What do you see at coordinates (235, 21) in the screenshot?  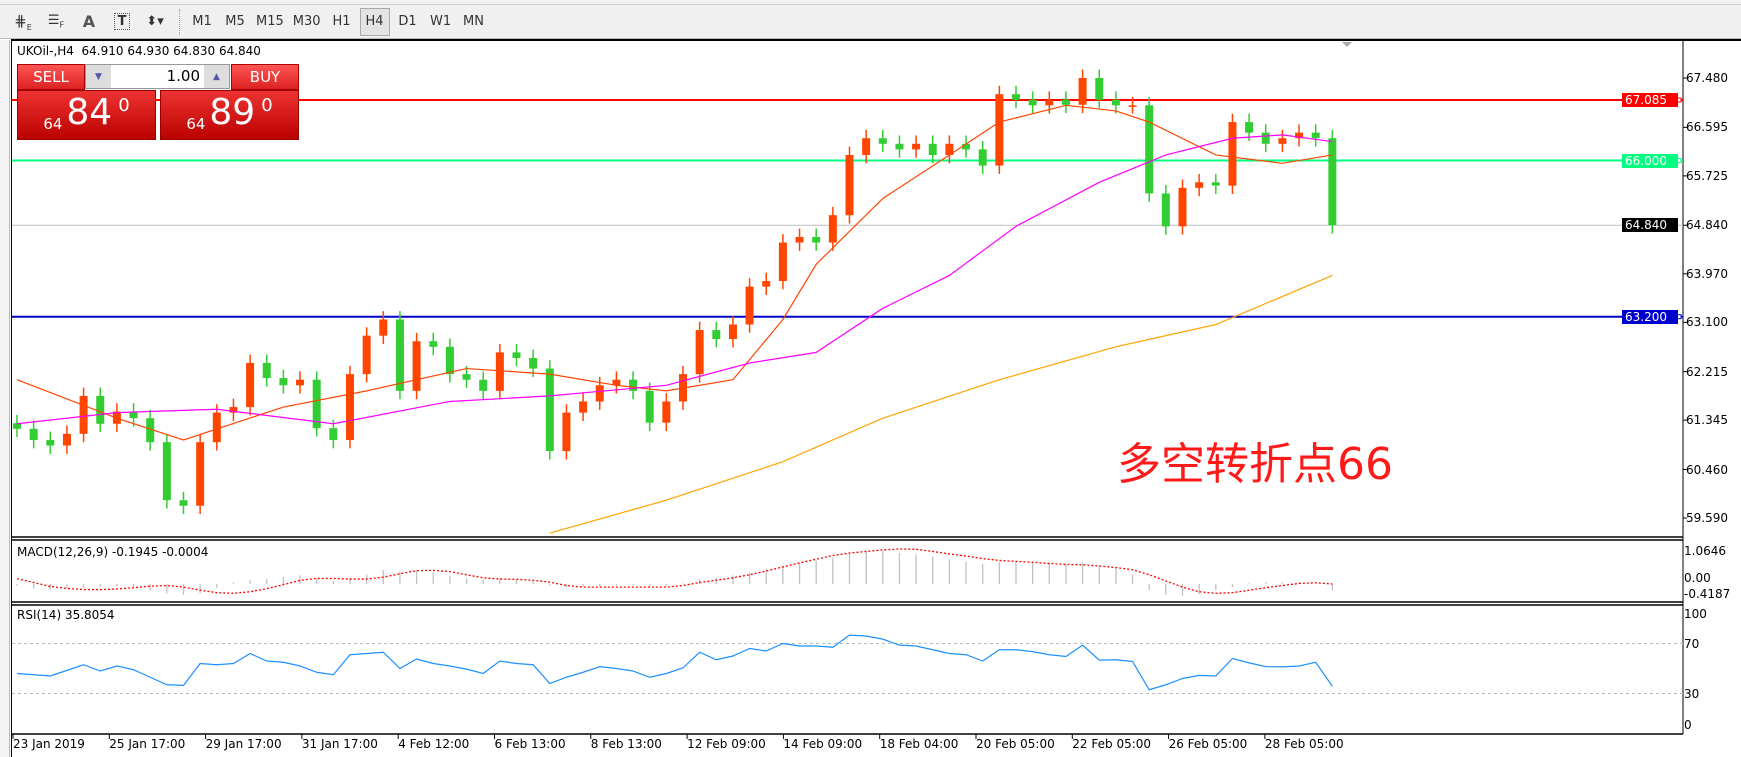 I see `timeframe-m5: M5` at bounding box center [235, 21].